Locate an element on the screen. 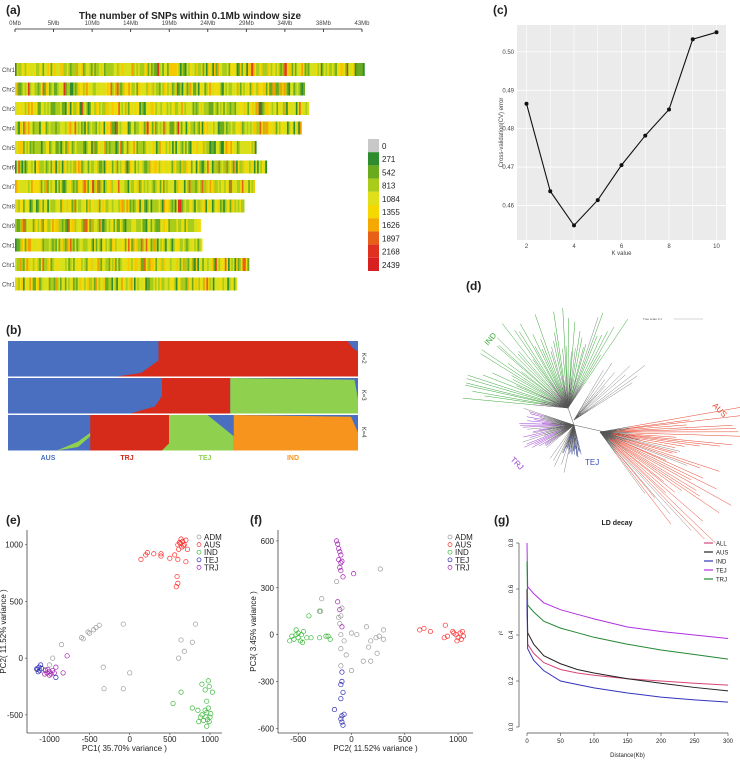  cv-error-point is located at coordinates (526, 103).